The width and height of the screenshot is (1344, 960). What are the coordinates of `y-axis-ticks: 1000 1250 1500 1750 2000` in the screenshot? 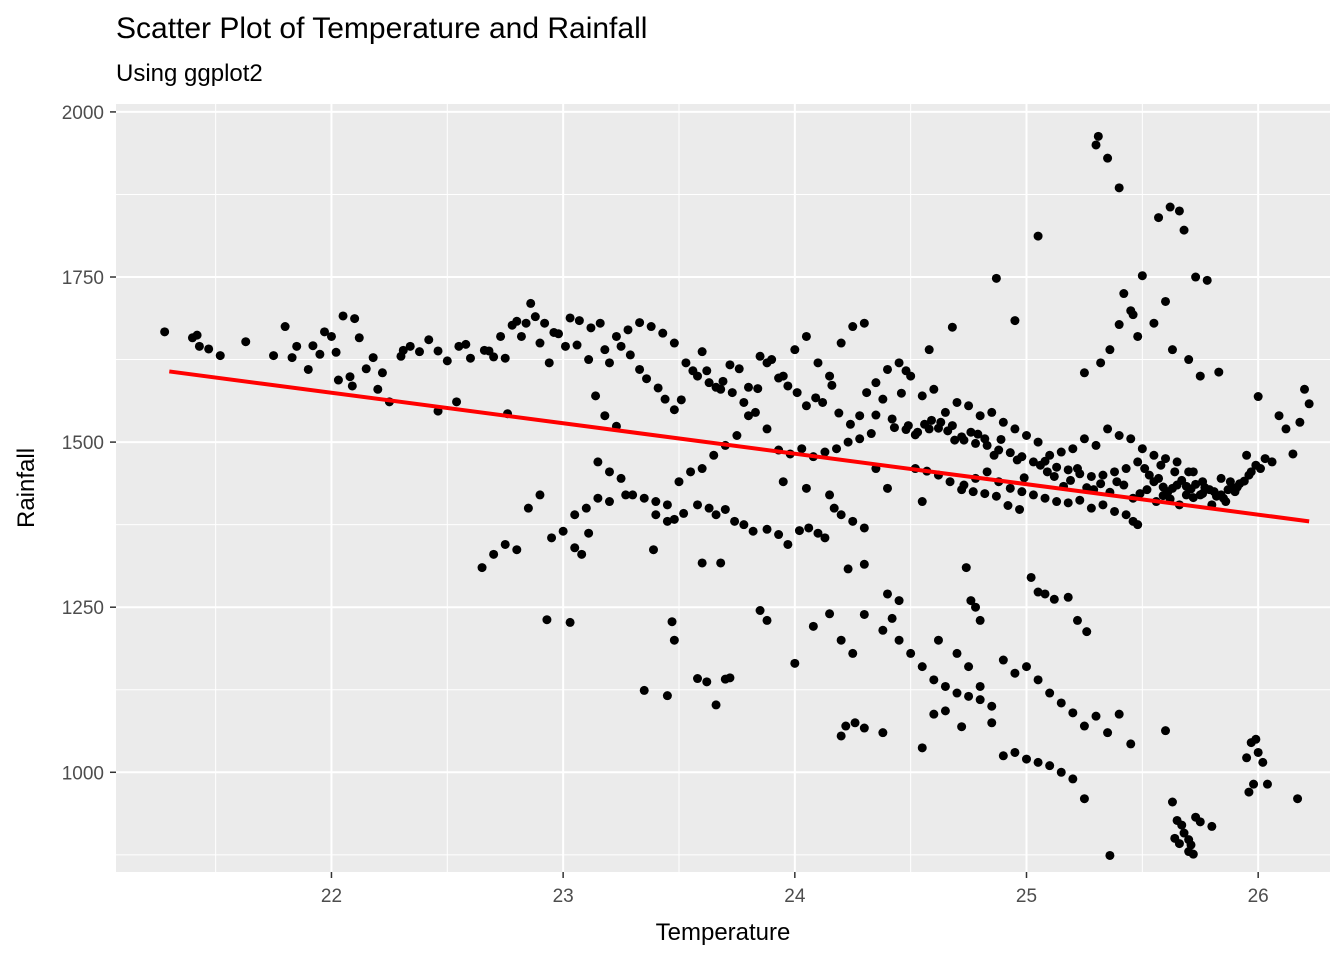 It's located at (89, 443).